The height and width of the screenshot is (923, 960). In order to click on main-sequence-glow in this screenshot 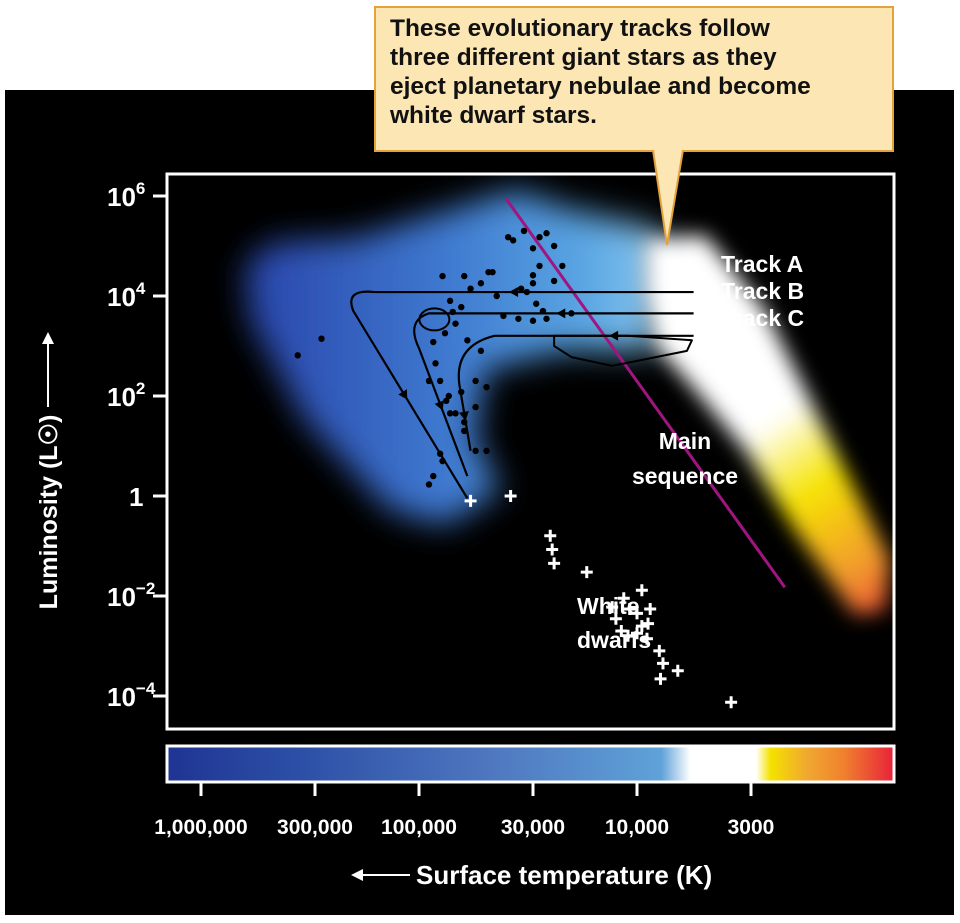, I will do `click(767, 425)`.